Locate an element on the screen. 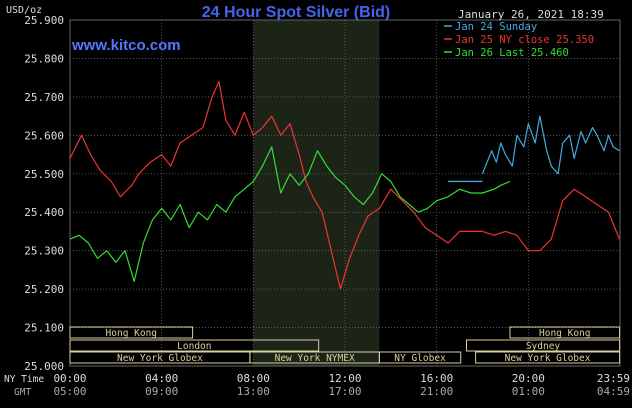 The width and height of the screenshot is (632, 408). y-tick-label: 25.100 is located at coordinates (44, 328).